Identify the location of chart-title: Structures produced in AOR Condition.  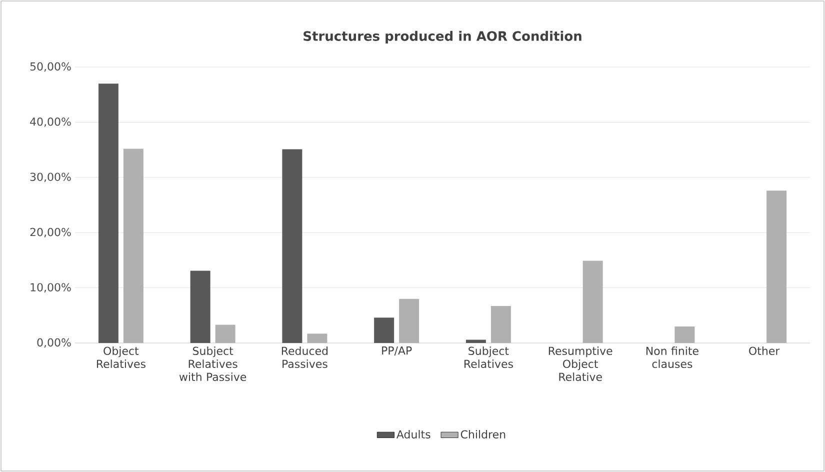
(443, 37).